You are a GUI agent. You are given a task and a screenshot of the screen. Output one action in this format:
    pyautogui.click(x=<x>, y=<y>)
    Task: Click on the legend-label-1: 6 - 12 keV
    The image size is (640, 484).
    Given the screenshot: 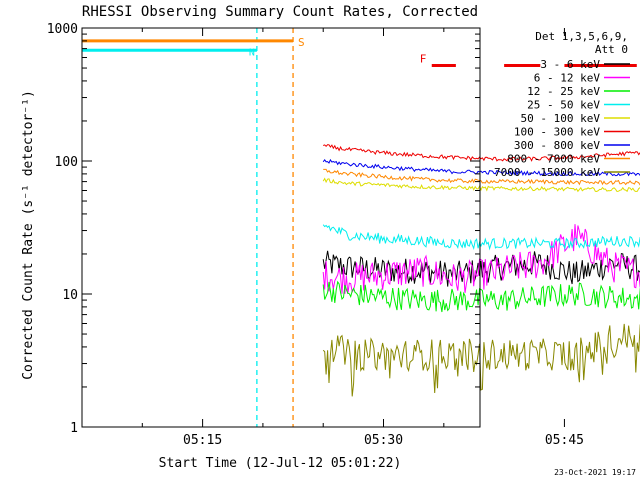 What is the action you would take?
    pyautogui.click(x=567, y=78)
    